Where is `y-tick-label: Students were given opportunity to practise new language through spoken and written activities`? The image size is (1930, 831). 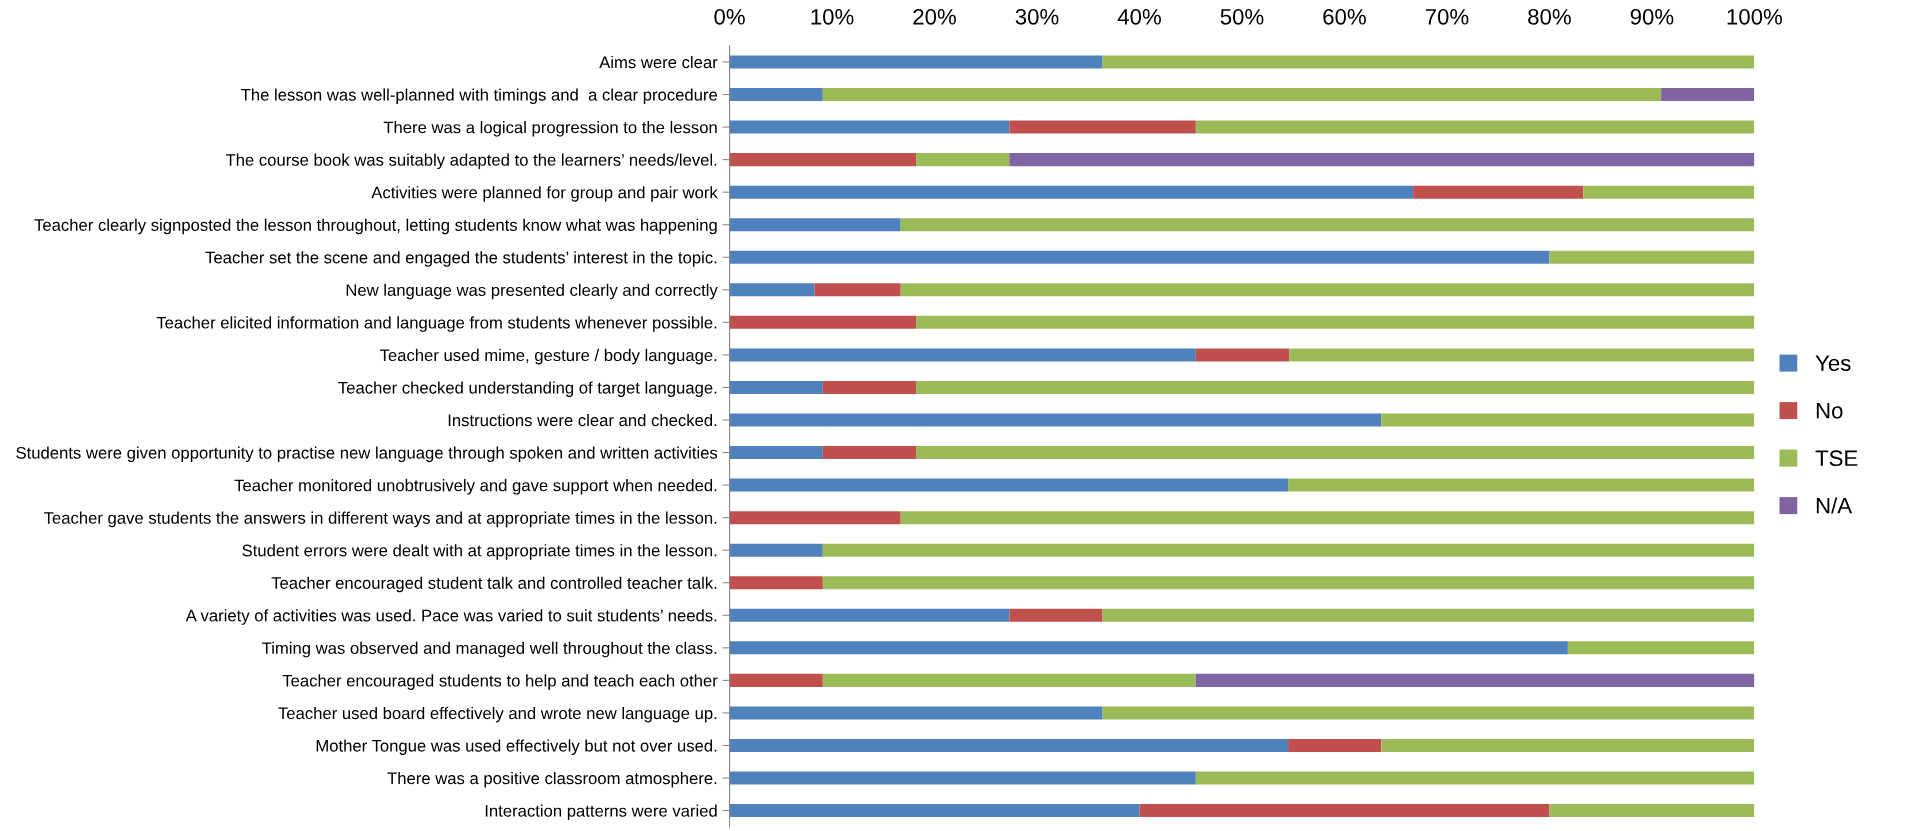
y-tick-label: Students were given opportunity to practise new language through spoken and written activities is located at coordinates (367, 454).